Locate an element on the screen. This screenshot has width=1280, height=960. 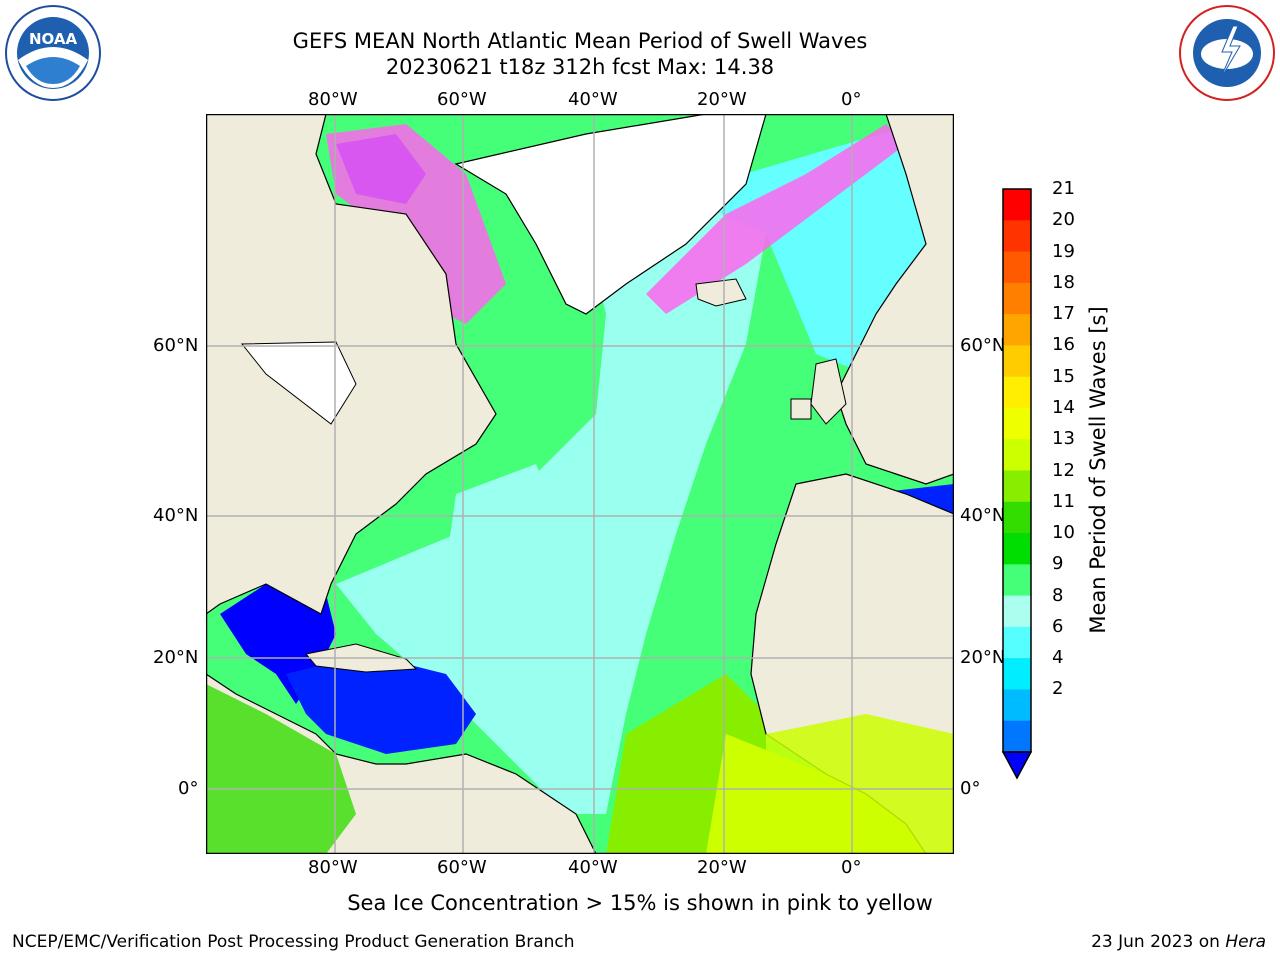
colorbar-tick-label: 12 is located at coordinates (1063, 470).